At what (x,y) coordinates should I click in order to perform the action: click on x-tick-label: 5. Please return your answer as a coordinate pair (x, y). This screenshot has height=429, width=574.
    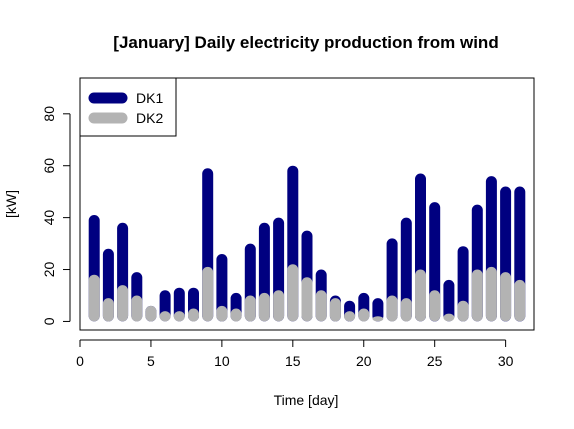
    Looking at the image, I should click on (151, 361).